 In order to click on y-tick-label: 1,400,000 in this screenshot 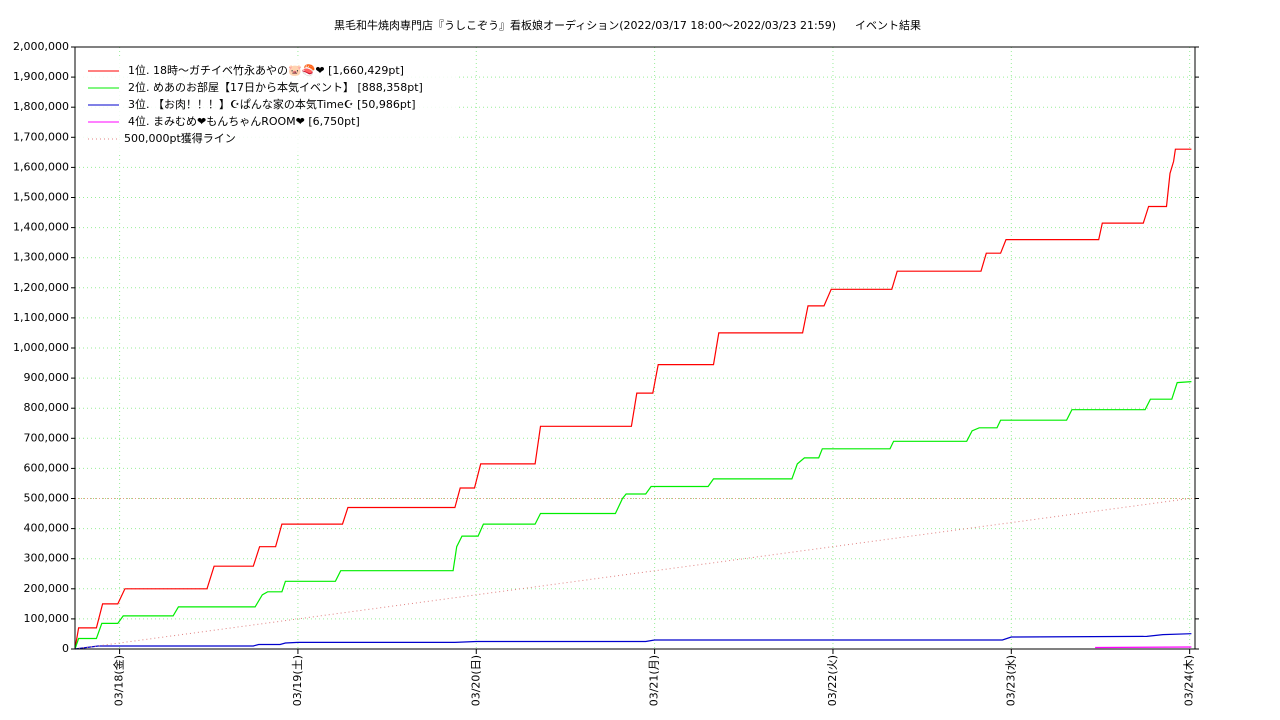, I will do `click(41, 227)`.